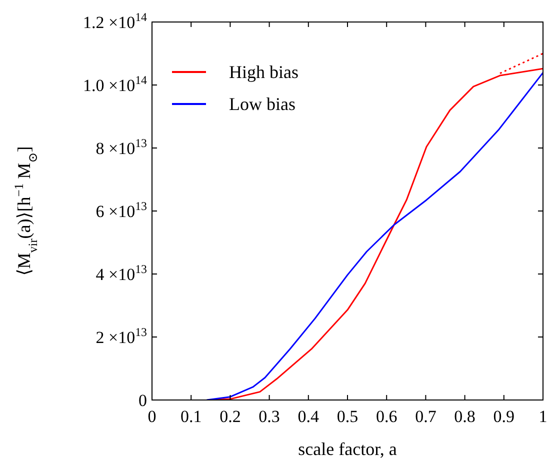 The height and width of the screenshot is (463, 547). I want to click on x-tick-label: 0.8, so click(465, 416).